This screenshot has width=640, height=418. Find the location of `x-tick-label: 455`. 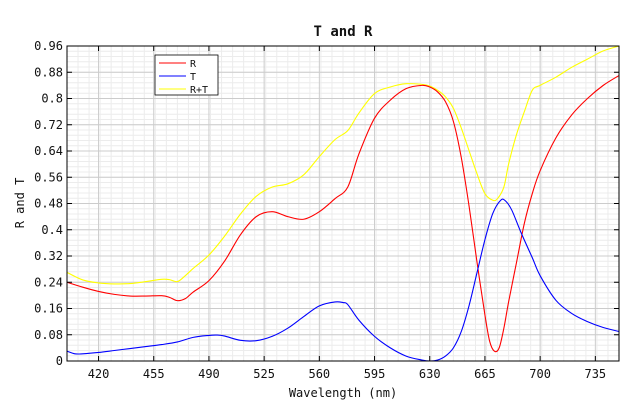

x-tick-label: 455 is located at coordinates (154, 374).